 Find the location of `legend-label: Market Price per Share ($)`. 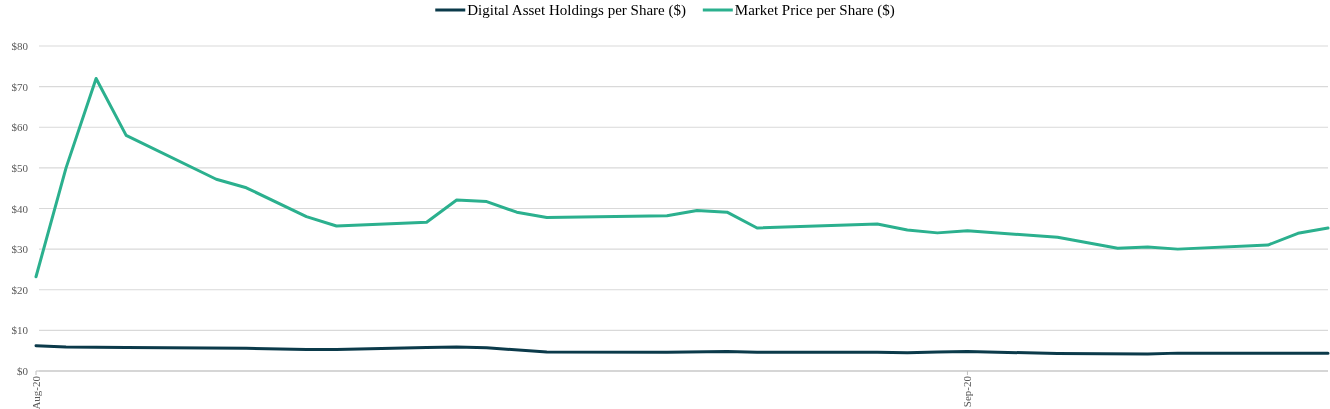

legend-label: Market Price per Share ($) is located at coordinates (814, 10).